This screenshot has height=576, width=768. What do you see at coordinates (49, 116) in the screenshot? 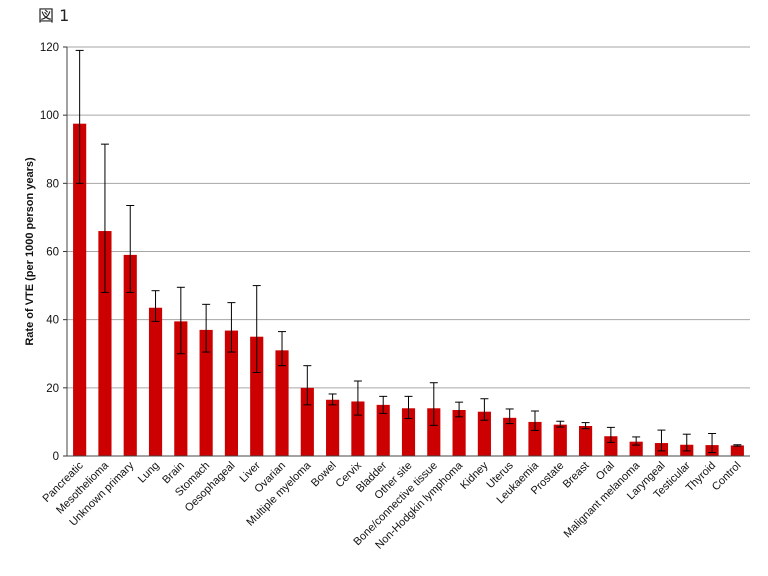
I see `y-tick-label: 100` at bounding box center [49, 116].